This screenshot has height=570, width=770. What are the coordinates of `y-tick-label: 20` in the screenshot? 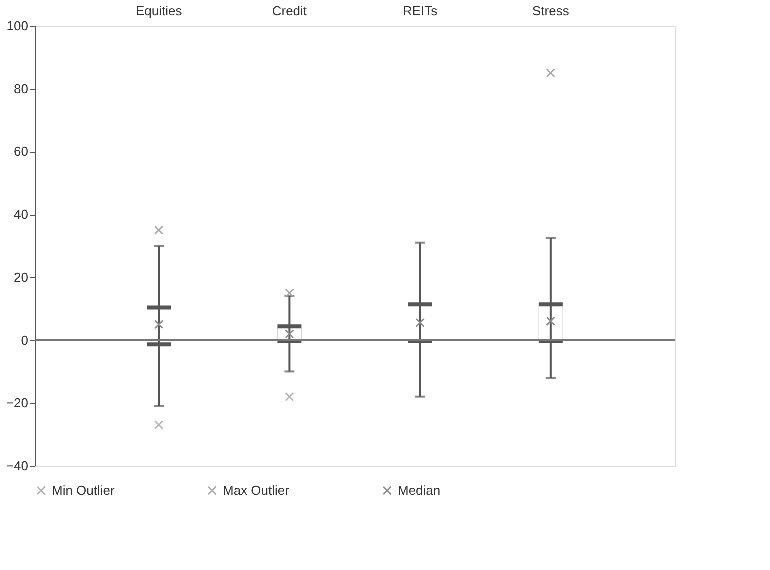 It's located at (21, 277).